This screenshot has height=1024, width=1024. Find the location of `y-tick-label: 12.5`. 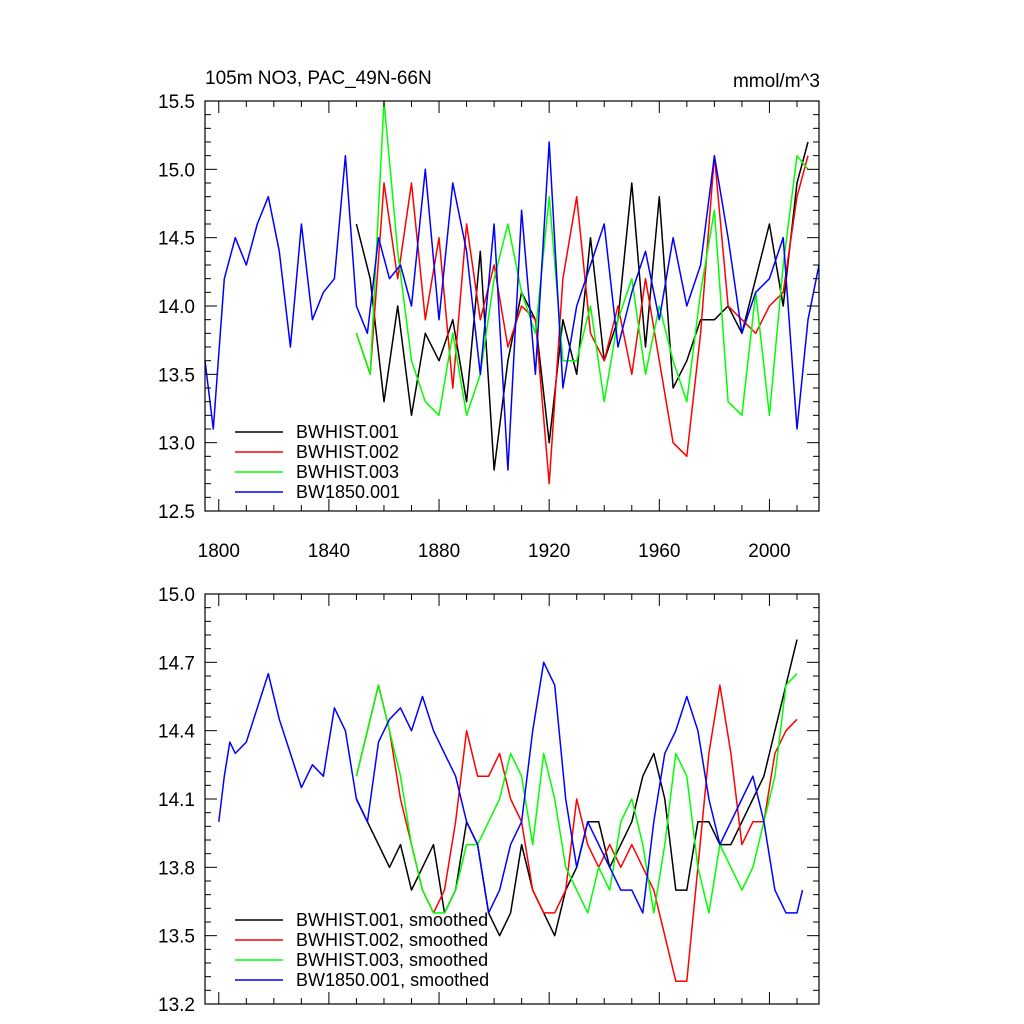

y-tick-label: 12.5 is located at coordinates (176, 512).